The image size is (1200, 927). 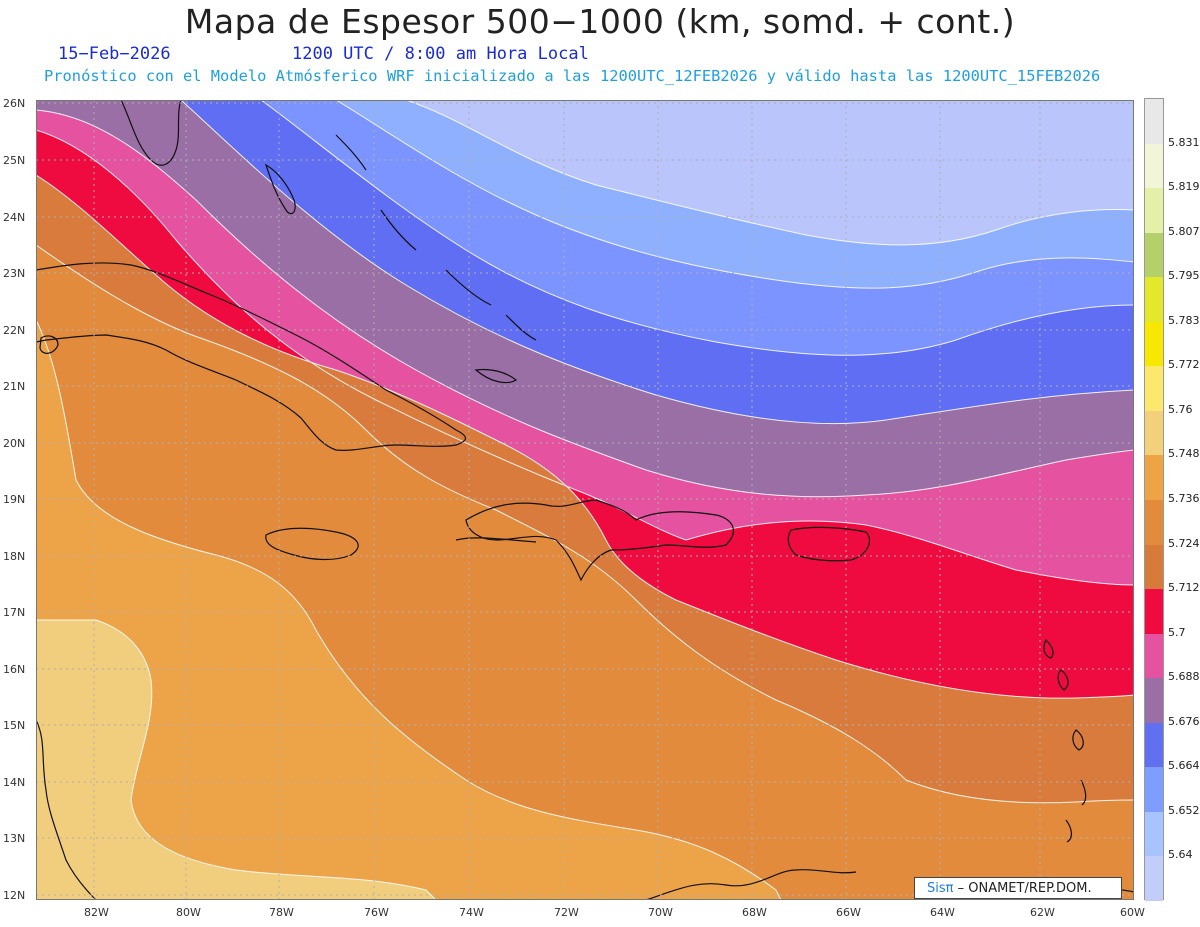 What do you see at coordinates (151, 133) in the screenshot?
I see `coast-florida` at bounding box center [151, 133].